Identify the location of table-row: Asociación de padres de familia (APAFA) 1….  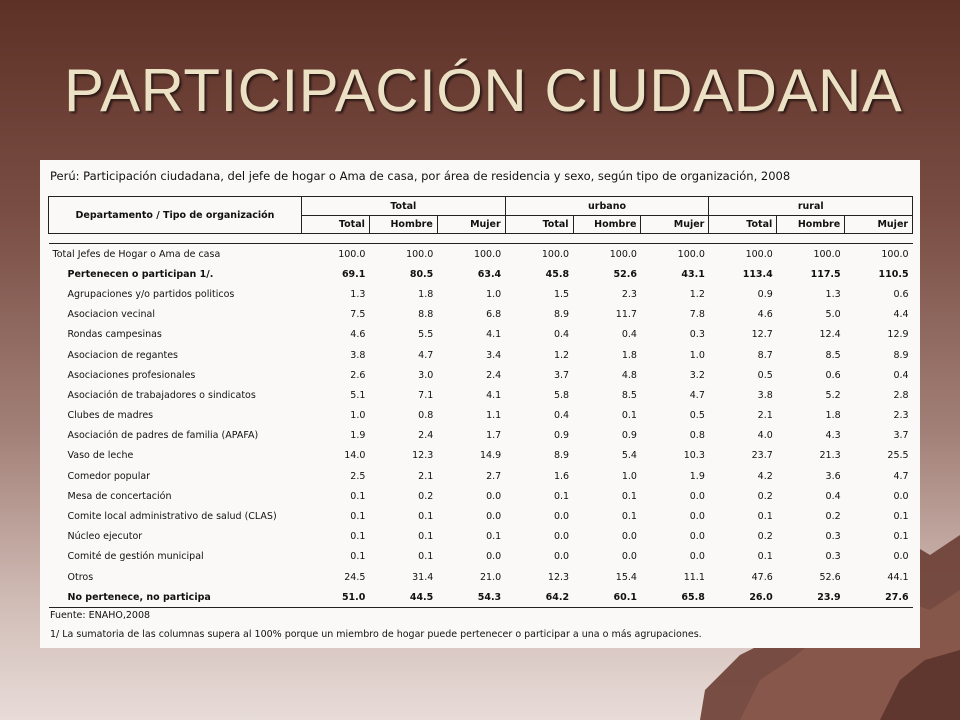
(481, 436).